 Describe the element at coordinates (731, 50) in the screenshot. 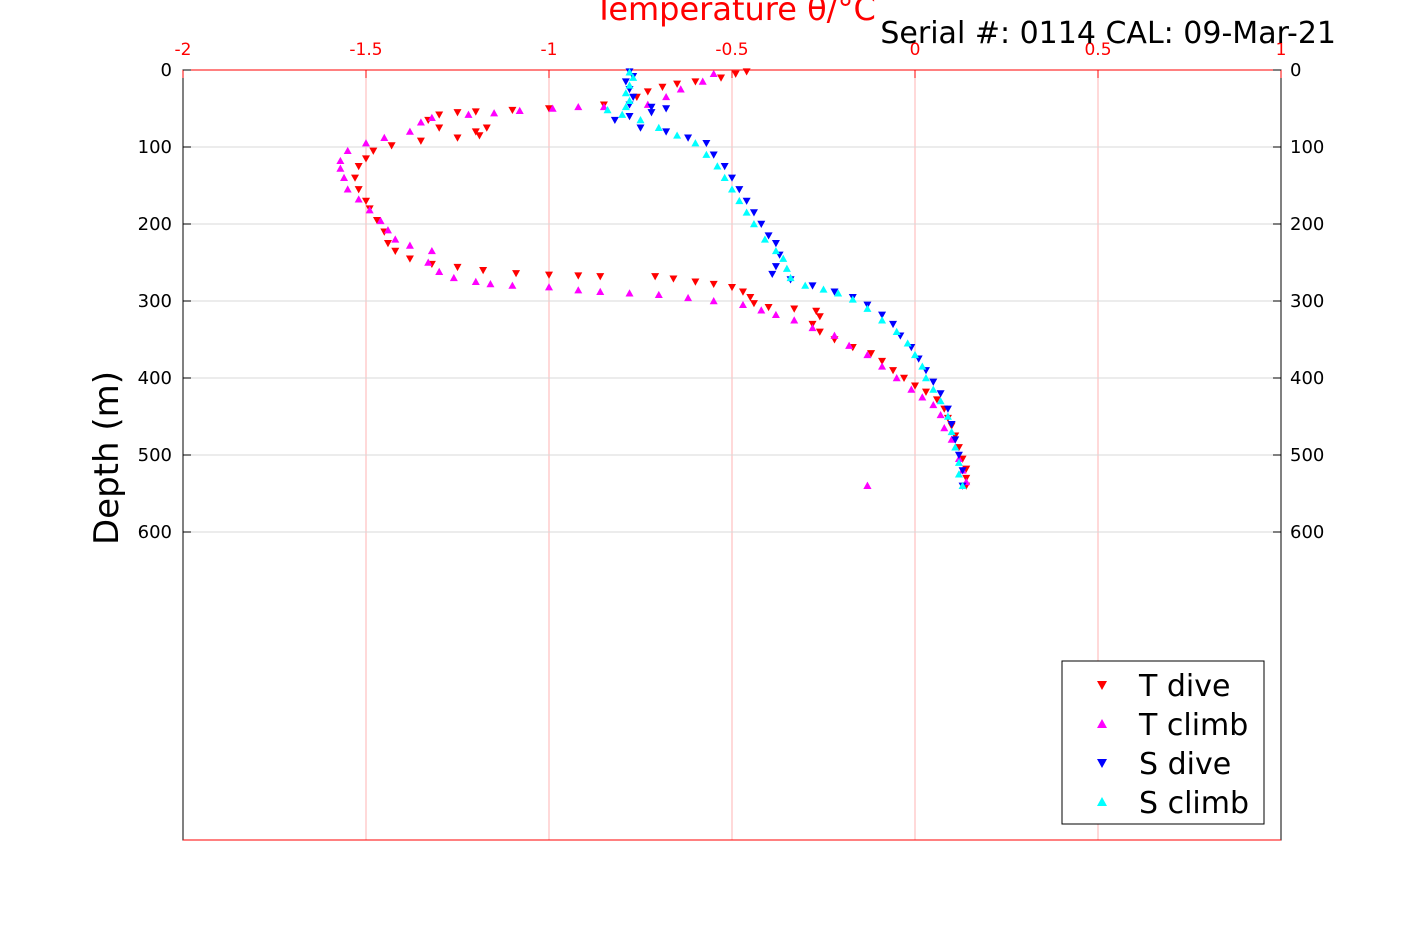

I see `x-tick-label: -0.5` at that location.